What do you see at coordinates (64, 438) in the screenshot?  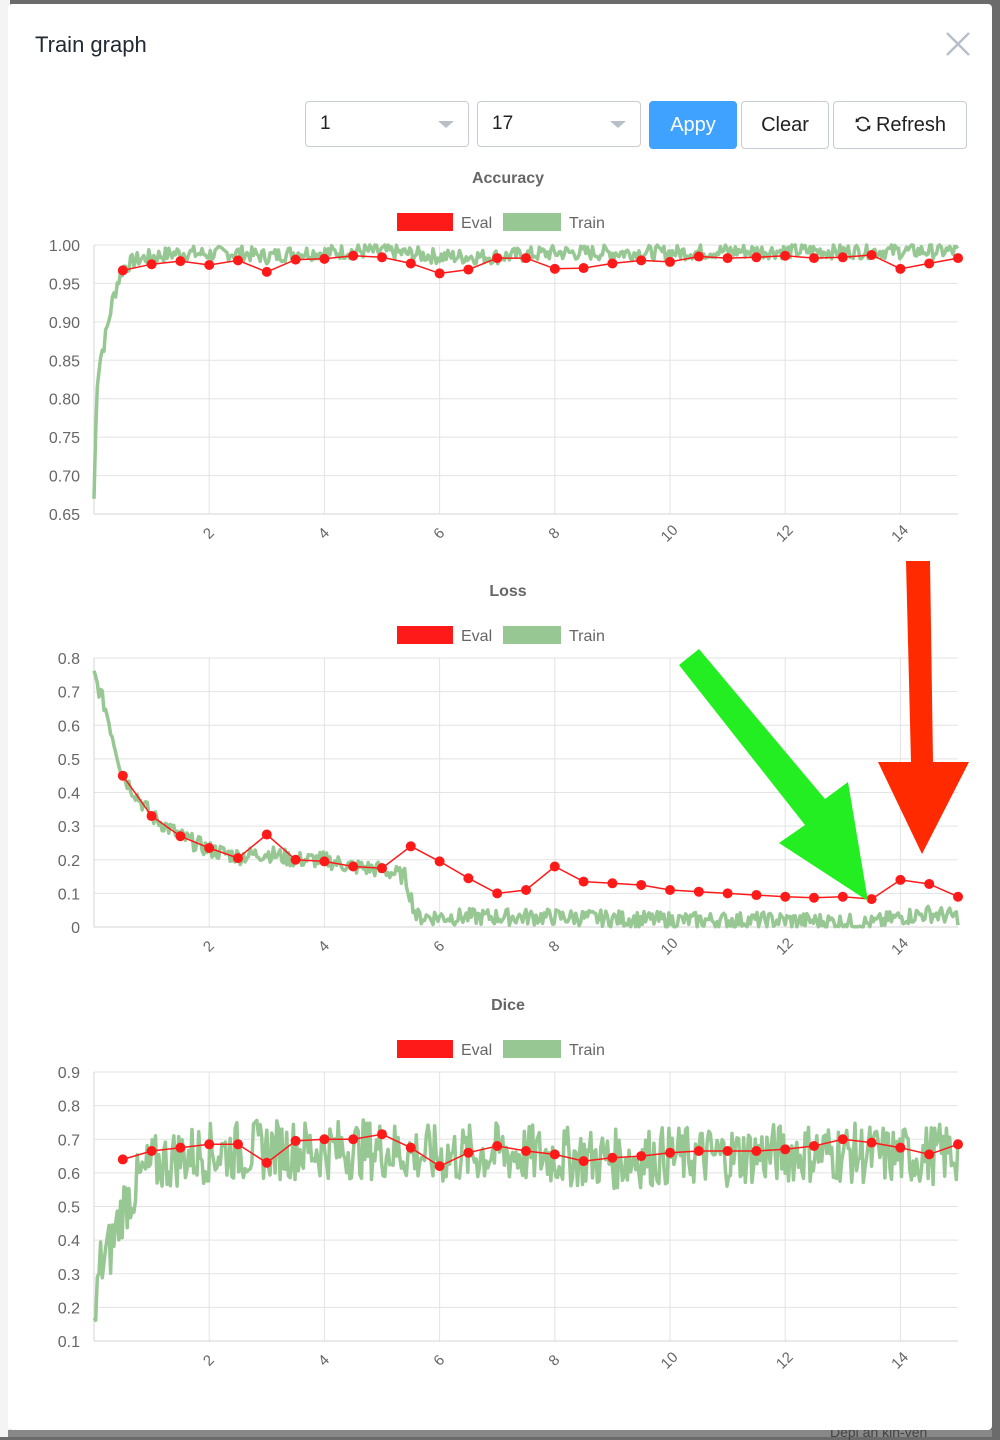 I see `y-tick-label: 0.75` at bounding box center [64, 438].